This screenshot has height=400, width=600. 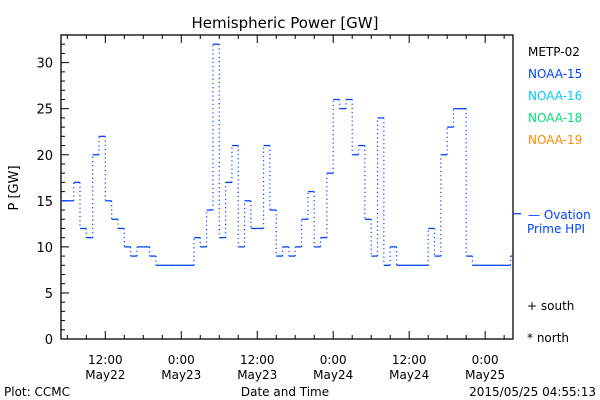 I want to click on legend-north: * north, so click(x=548, y=338).